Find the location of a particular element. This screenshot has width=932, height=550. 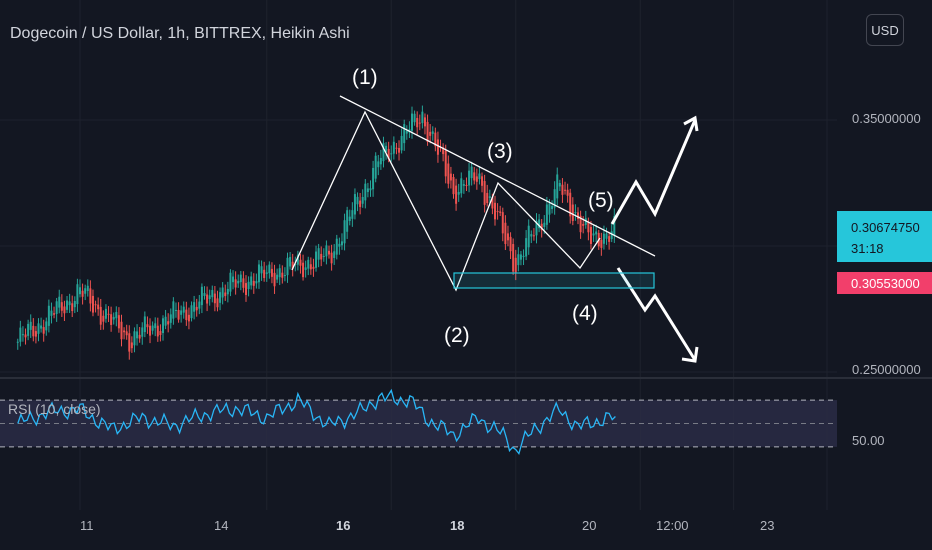

support-zone is located at coordinates (554, 280).